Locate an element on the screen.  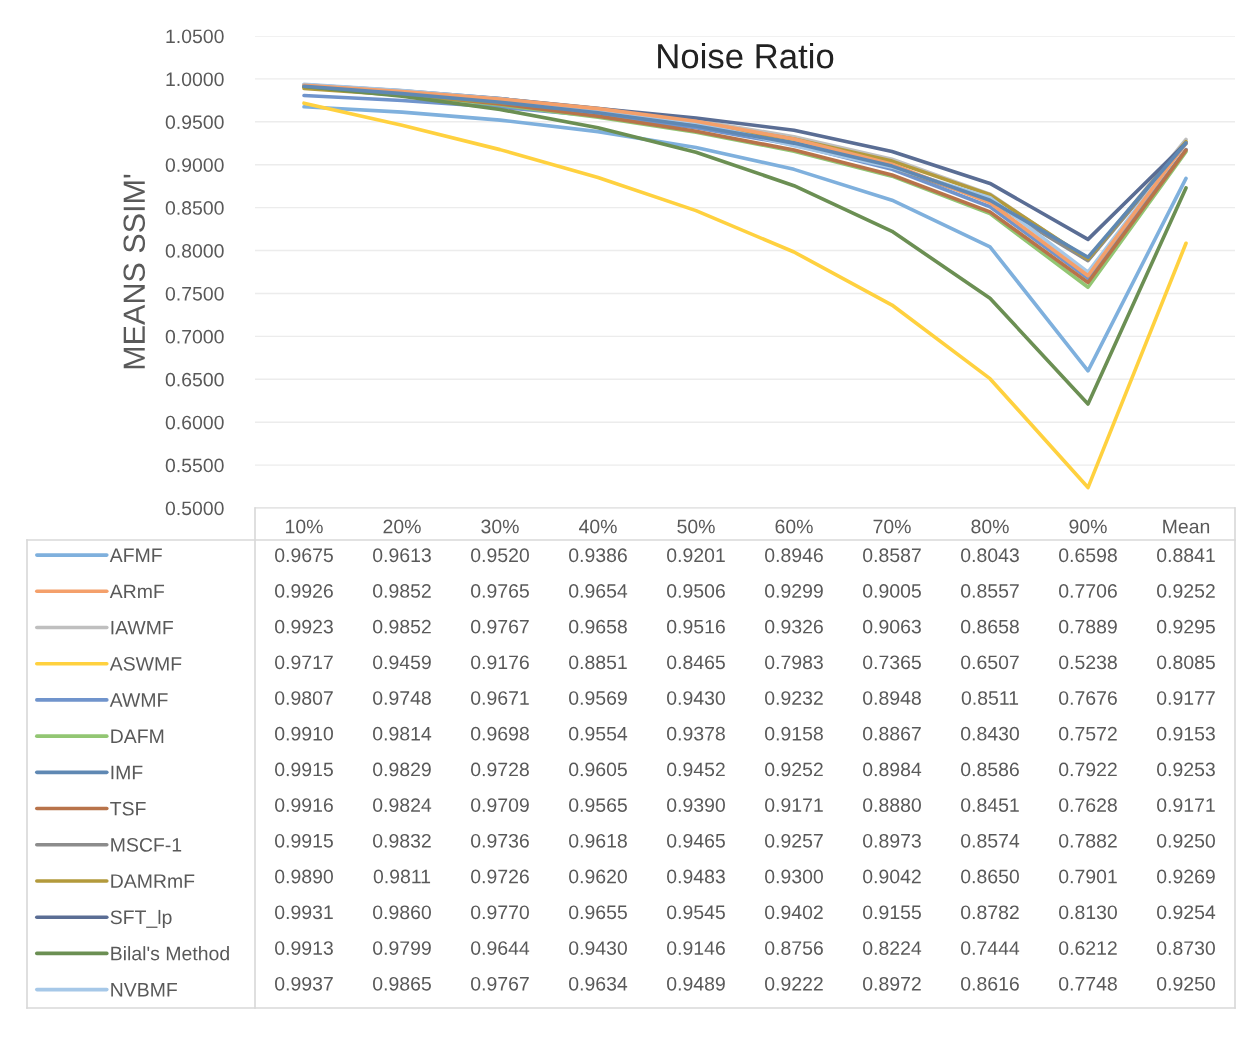
x-tick-label: 70% is located at coordinates (892, 526).